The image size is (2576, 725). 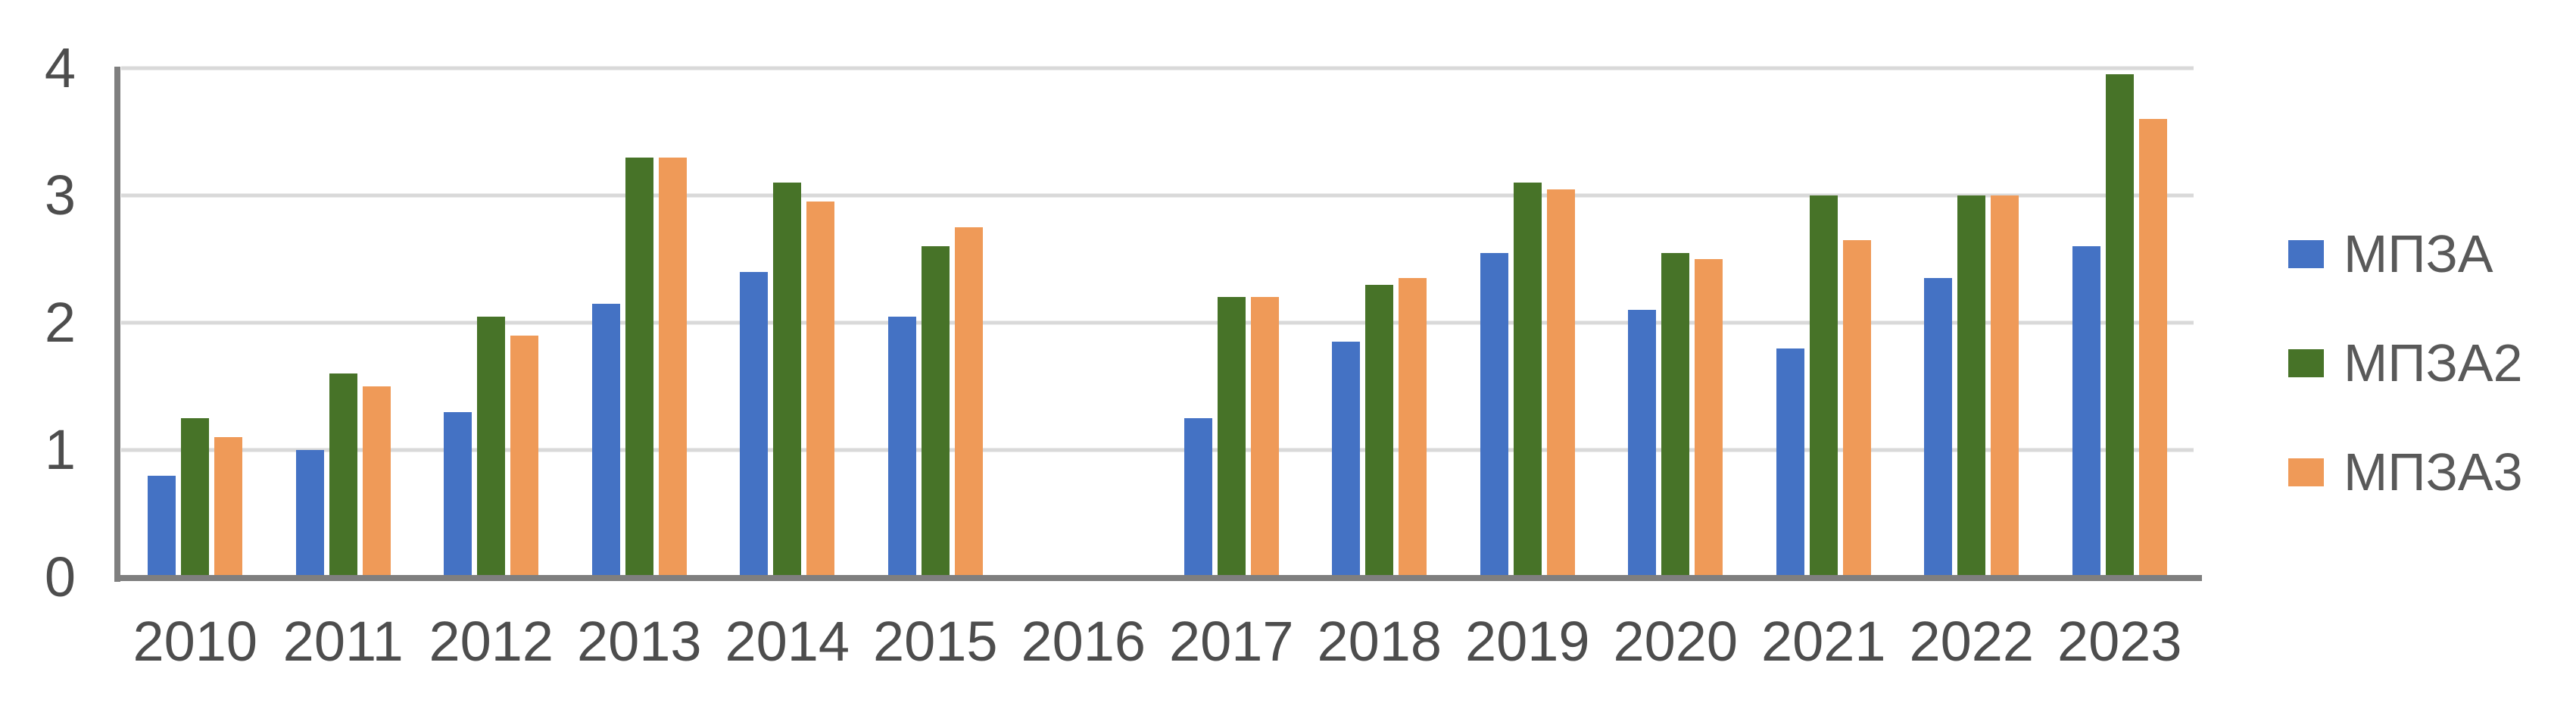 I want to click on gridline-y4, so click(x=1157, y=68).